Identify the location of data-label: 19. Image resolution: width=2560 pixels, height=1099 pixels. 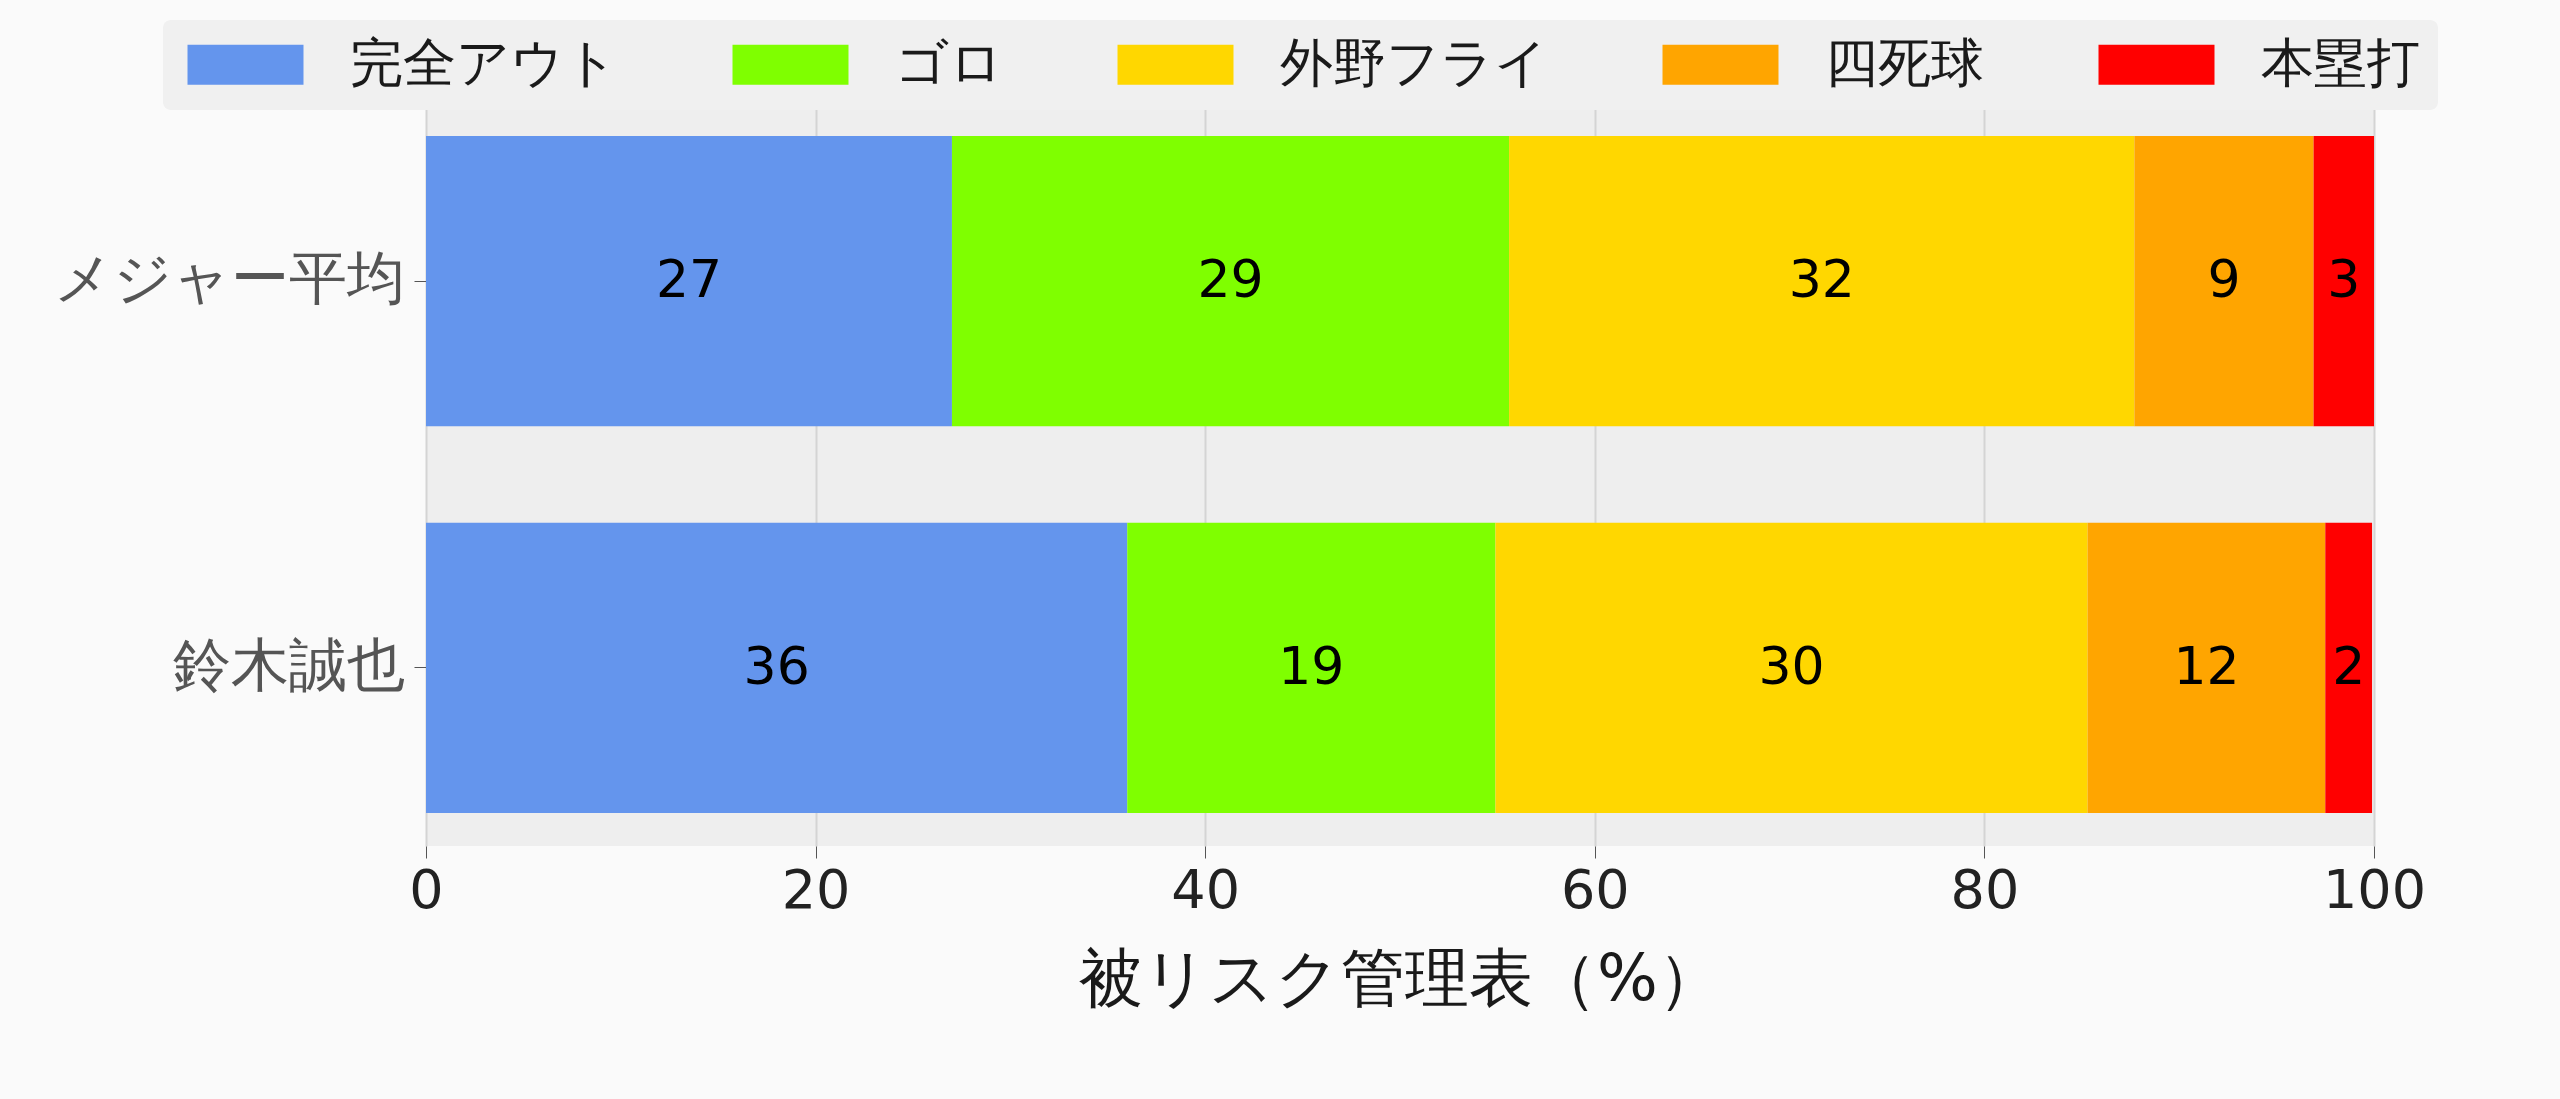
(1311, 665).